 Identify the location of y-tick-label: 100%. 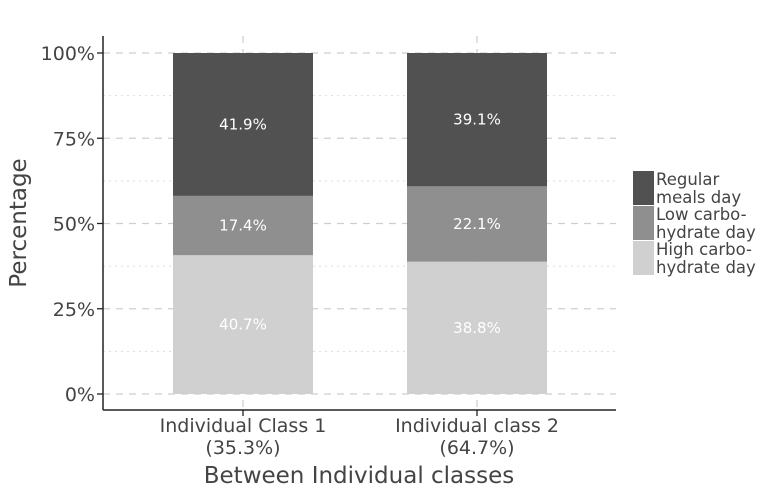
(68, 54).